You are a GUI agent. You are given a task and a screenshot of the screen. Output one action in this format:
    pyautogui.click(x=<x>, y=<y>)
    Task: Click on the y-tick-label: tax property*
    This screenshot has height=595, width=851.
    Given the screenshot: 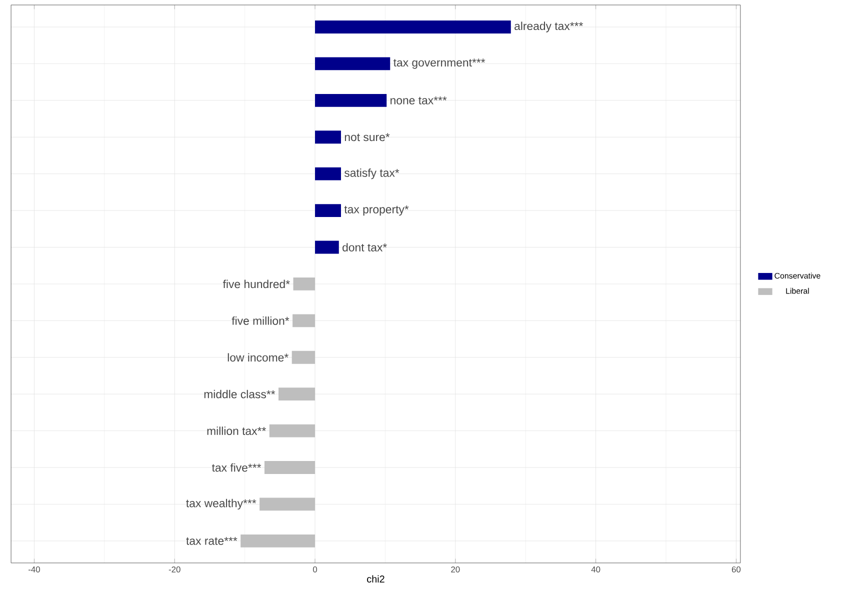 What is the action you would take?
    pyautogui.click(x=376, y=211)
    